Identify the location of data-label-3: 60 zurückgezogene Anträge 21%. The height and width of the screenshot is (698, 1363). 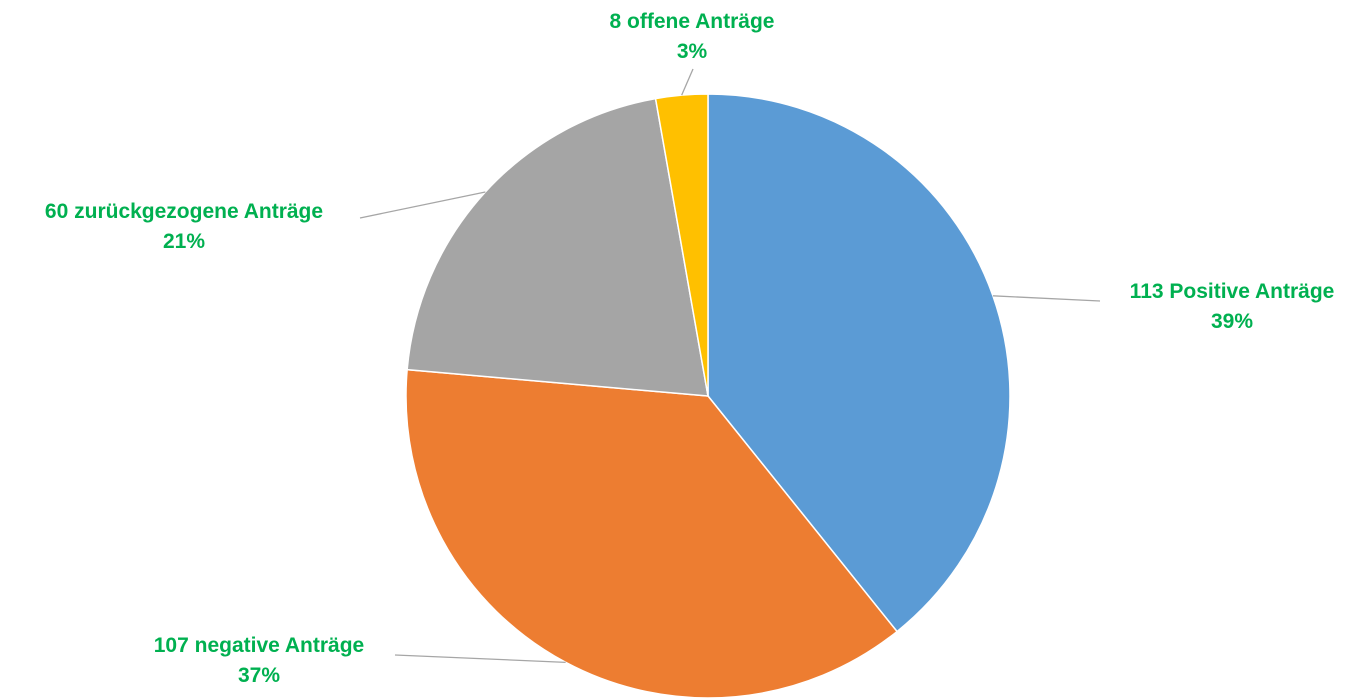
(184, 226).